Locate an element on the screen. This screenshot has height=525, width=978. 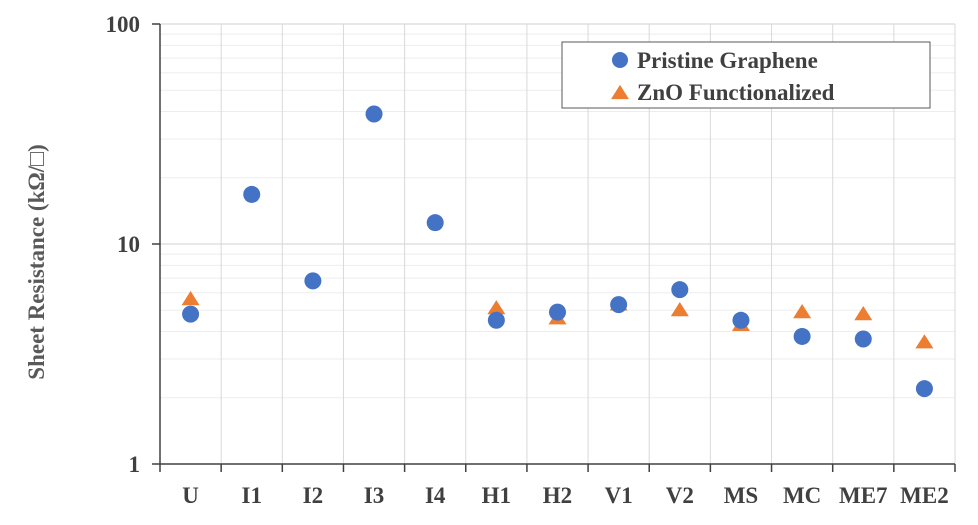
x-tick-label: I4 is located at coordinates (435, 495).